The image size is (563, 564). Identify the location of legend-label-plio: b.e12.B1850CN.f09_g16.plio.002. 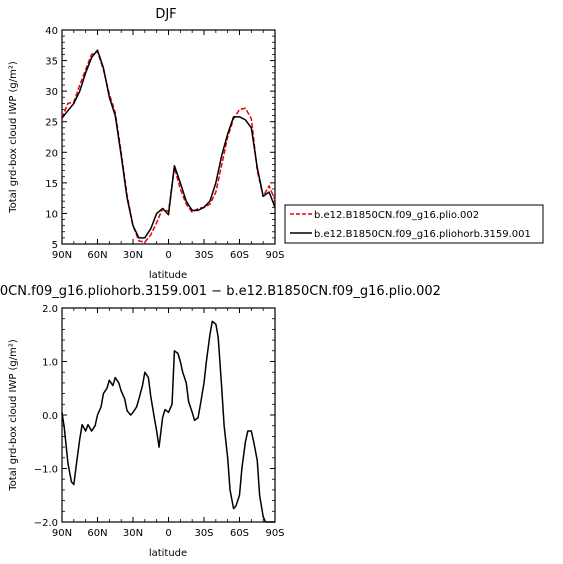
(396, 215).